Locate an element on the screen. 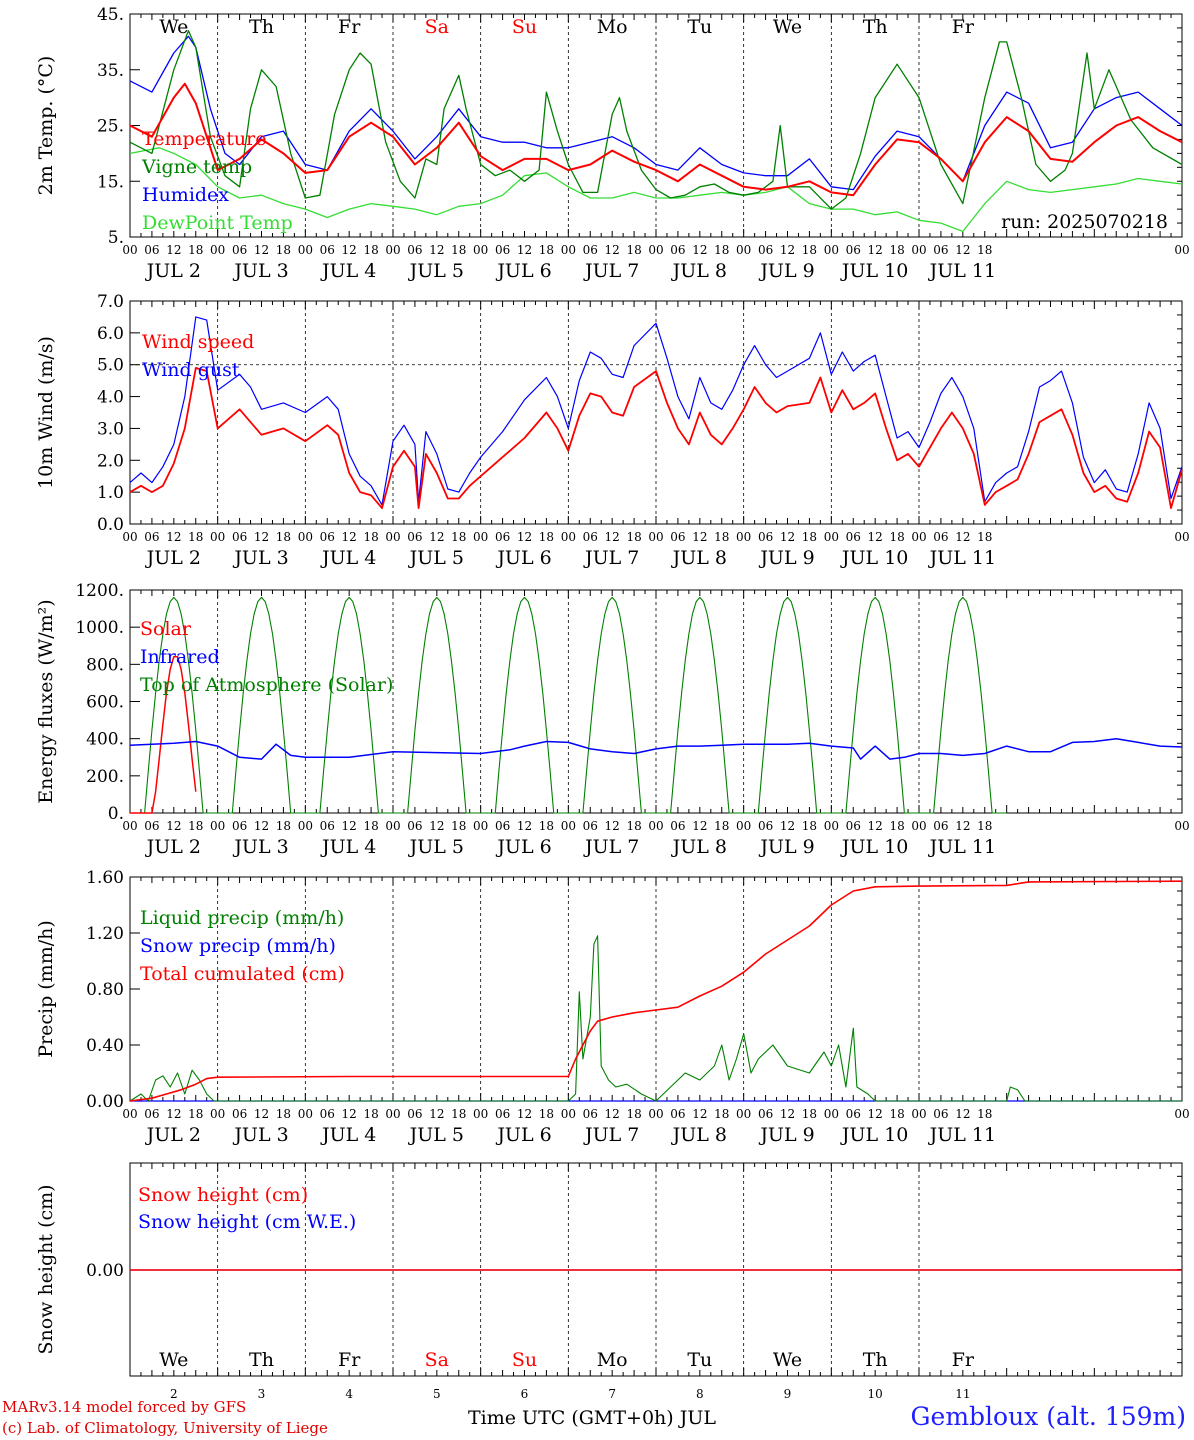 The width and height of the screenshot is (1194, 1440). series-vigne-temp is located at coordinates (656, 120).